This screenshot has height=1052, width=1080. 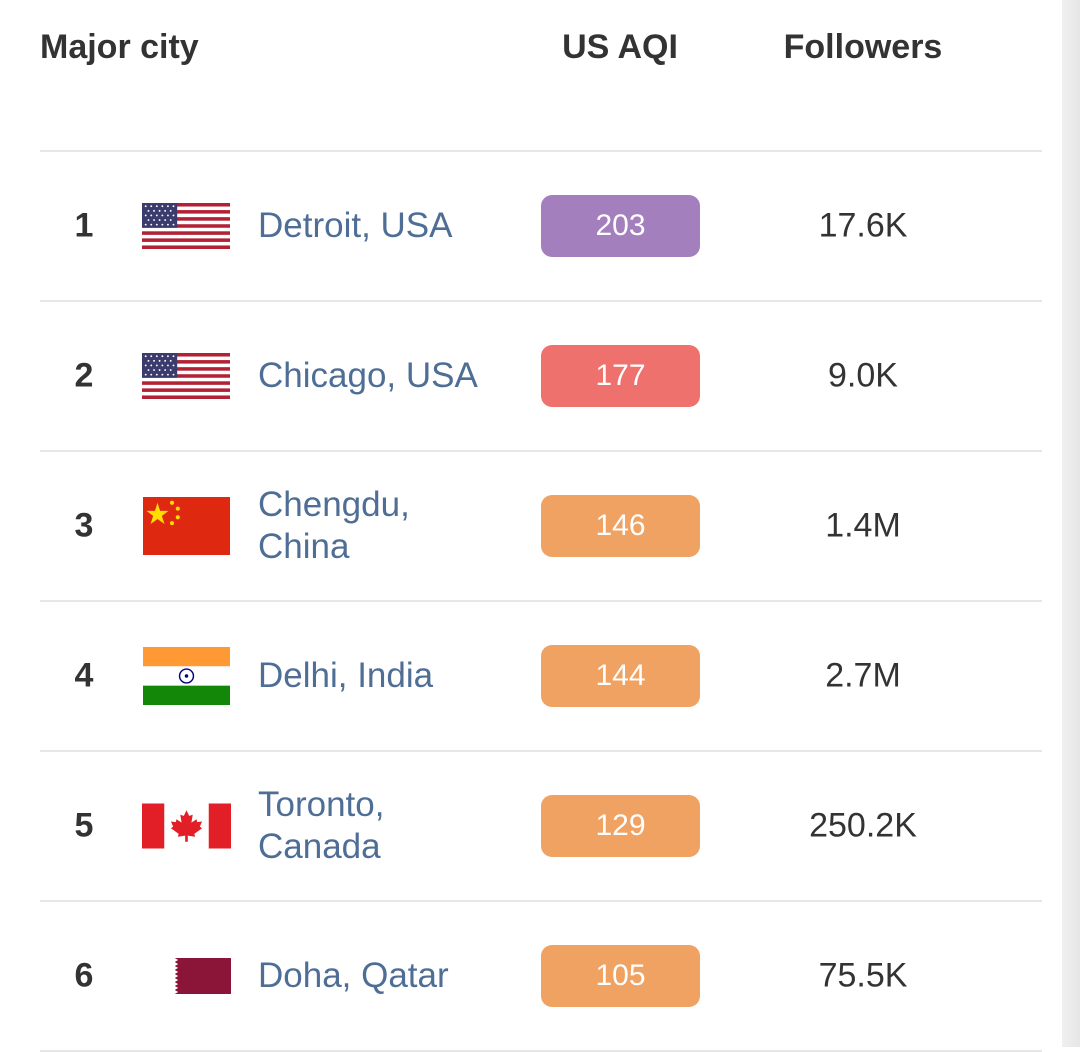 I want to click on city-link: Toronto, Canada, so click(x=321, y=825).